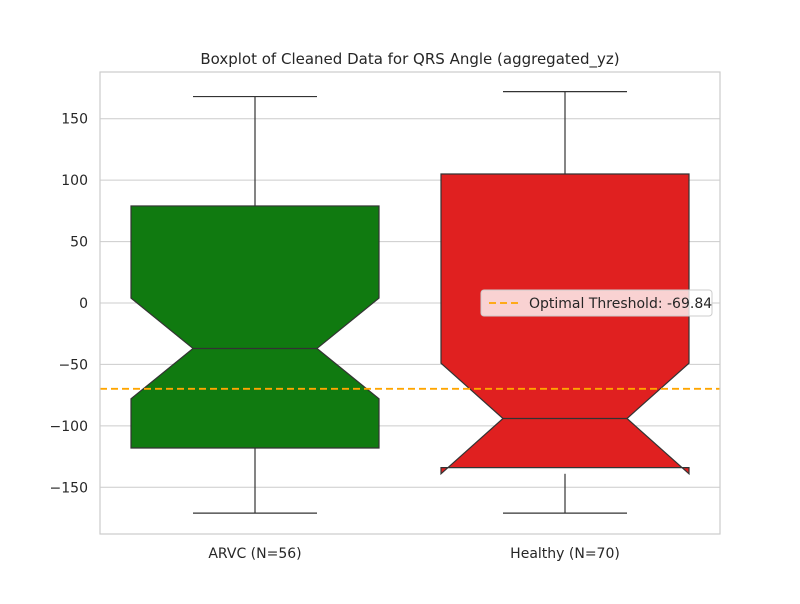  What do you see at coordinates (255, 327) in the screenshot?
I see `box-body` at bounding box center [255, 327].